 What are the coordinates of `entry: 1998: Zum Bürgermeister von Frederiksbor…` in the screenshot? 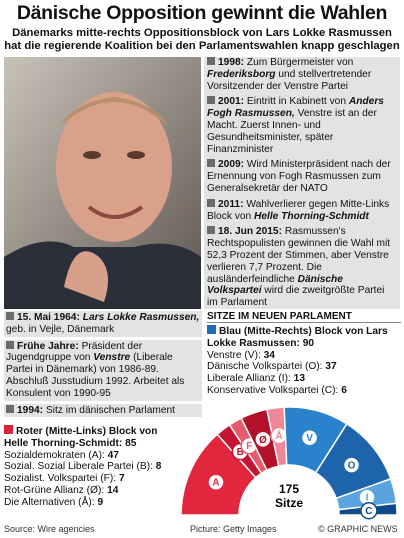 It's located at (302, 74).